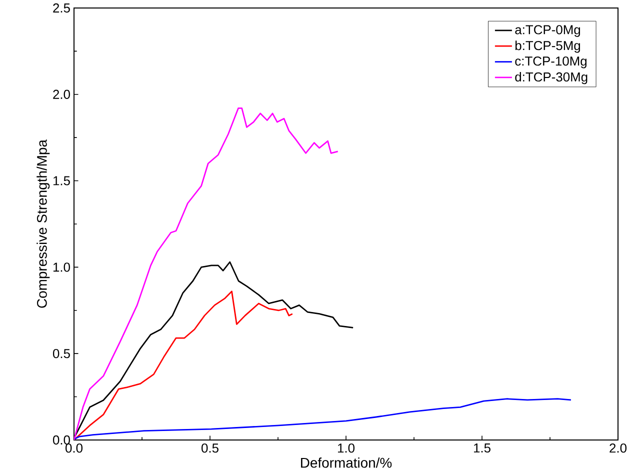  I want to click on y-tick-label: 0.5, so click(61, 353).